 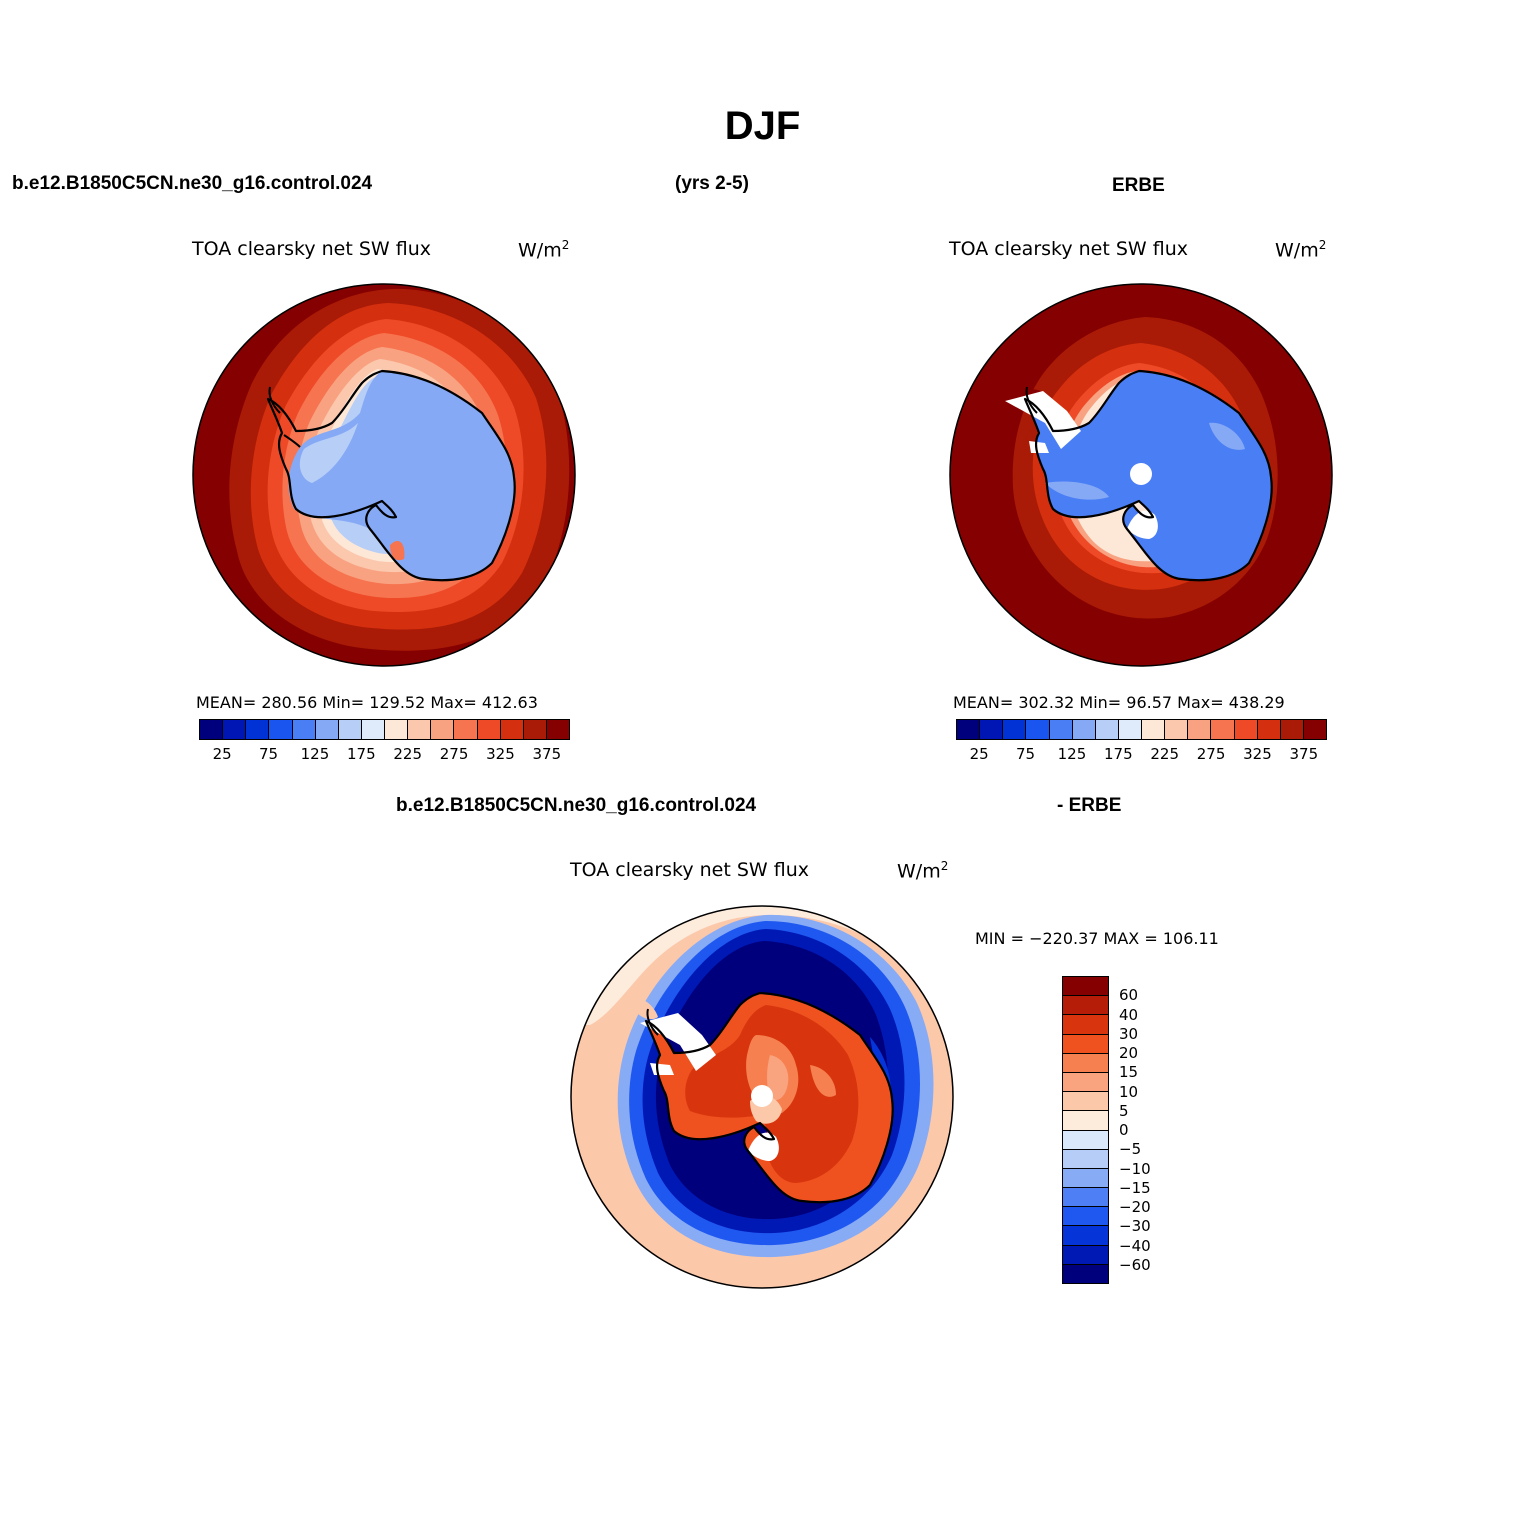 I want to click on model-panel-units: W/m2, so click(x=544, y=250).